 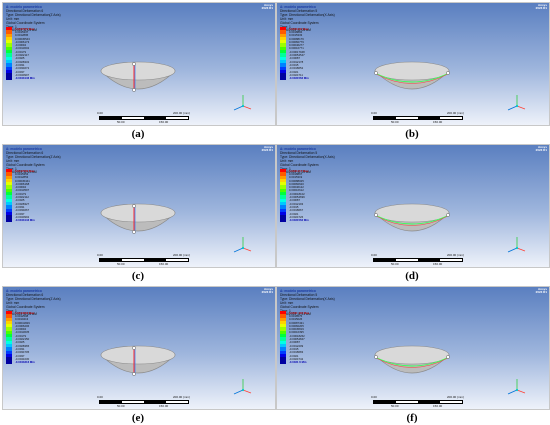 What do you see at coordinates (243, 106) in the screenshot?
I see `triad-origin` at bounding box center [243, 106].